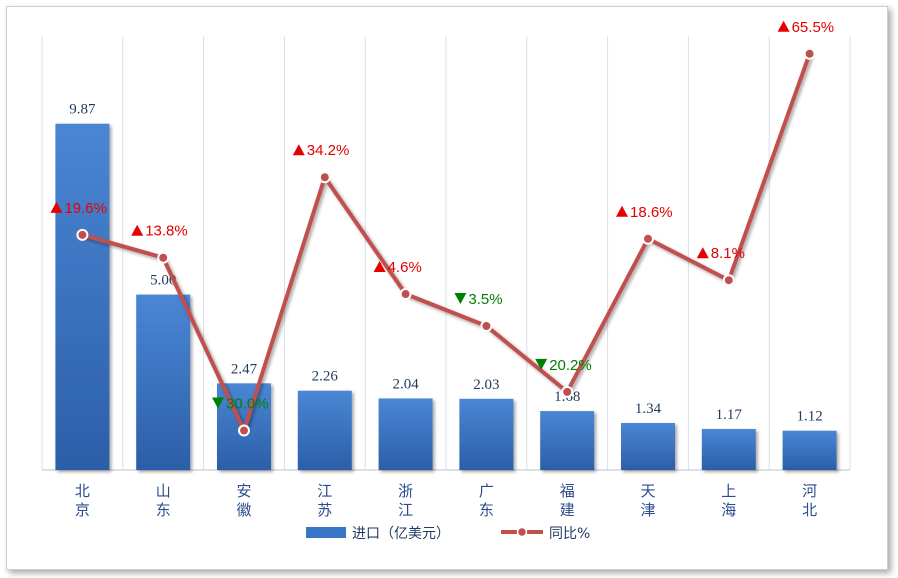  I want to click on yoy-label: 8.1%, so click(720, 253).